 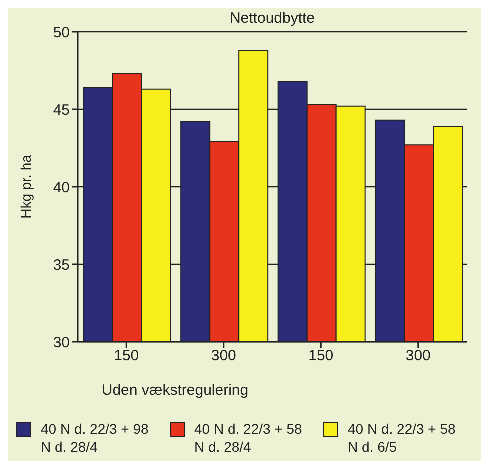 What do you see at coordinates (249, 438) in the screenshot?
I see `legend-label: 40 N d. 22/3 + 58 N d. 28/4` at bounding box center [249, 438].